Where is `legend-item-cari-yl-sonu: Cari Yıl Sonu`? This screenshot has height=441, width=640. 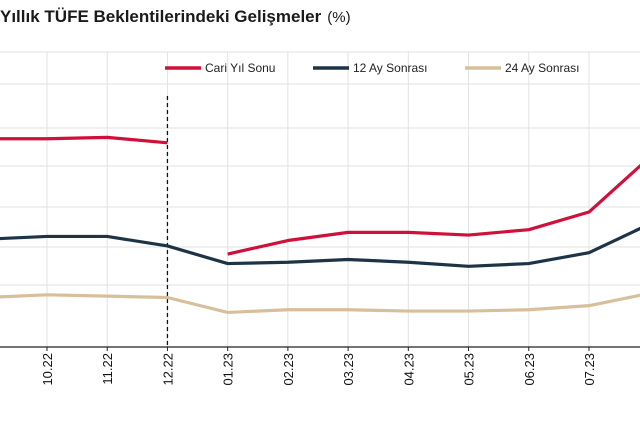 legend-item-cari-yl-sonu: Cari Yıl Sonu is located at coordinates (220, 68).